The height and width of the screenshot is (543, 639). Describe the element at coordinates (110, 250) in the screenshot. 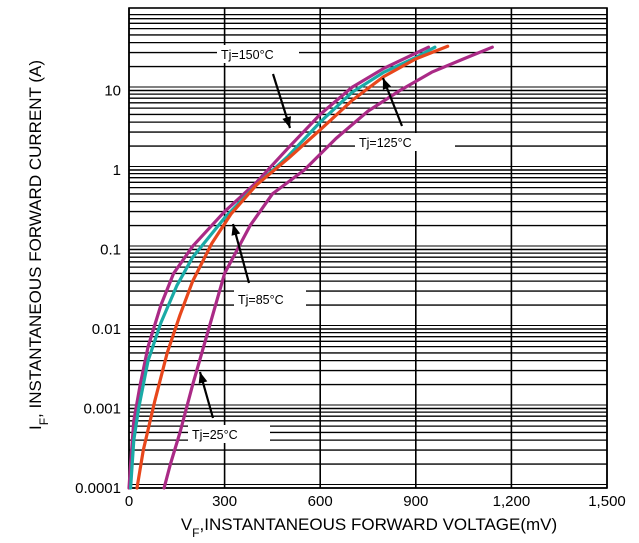

I see `y-tick-label: 0.1` at that location.